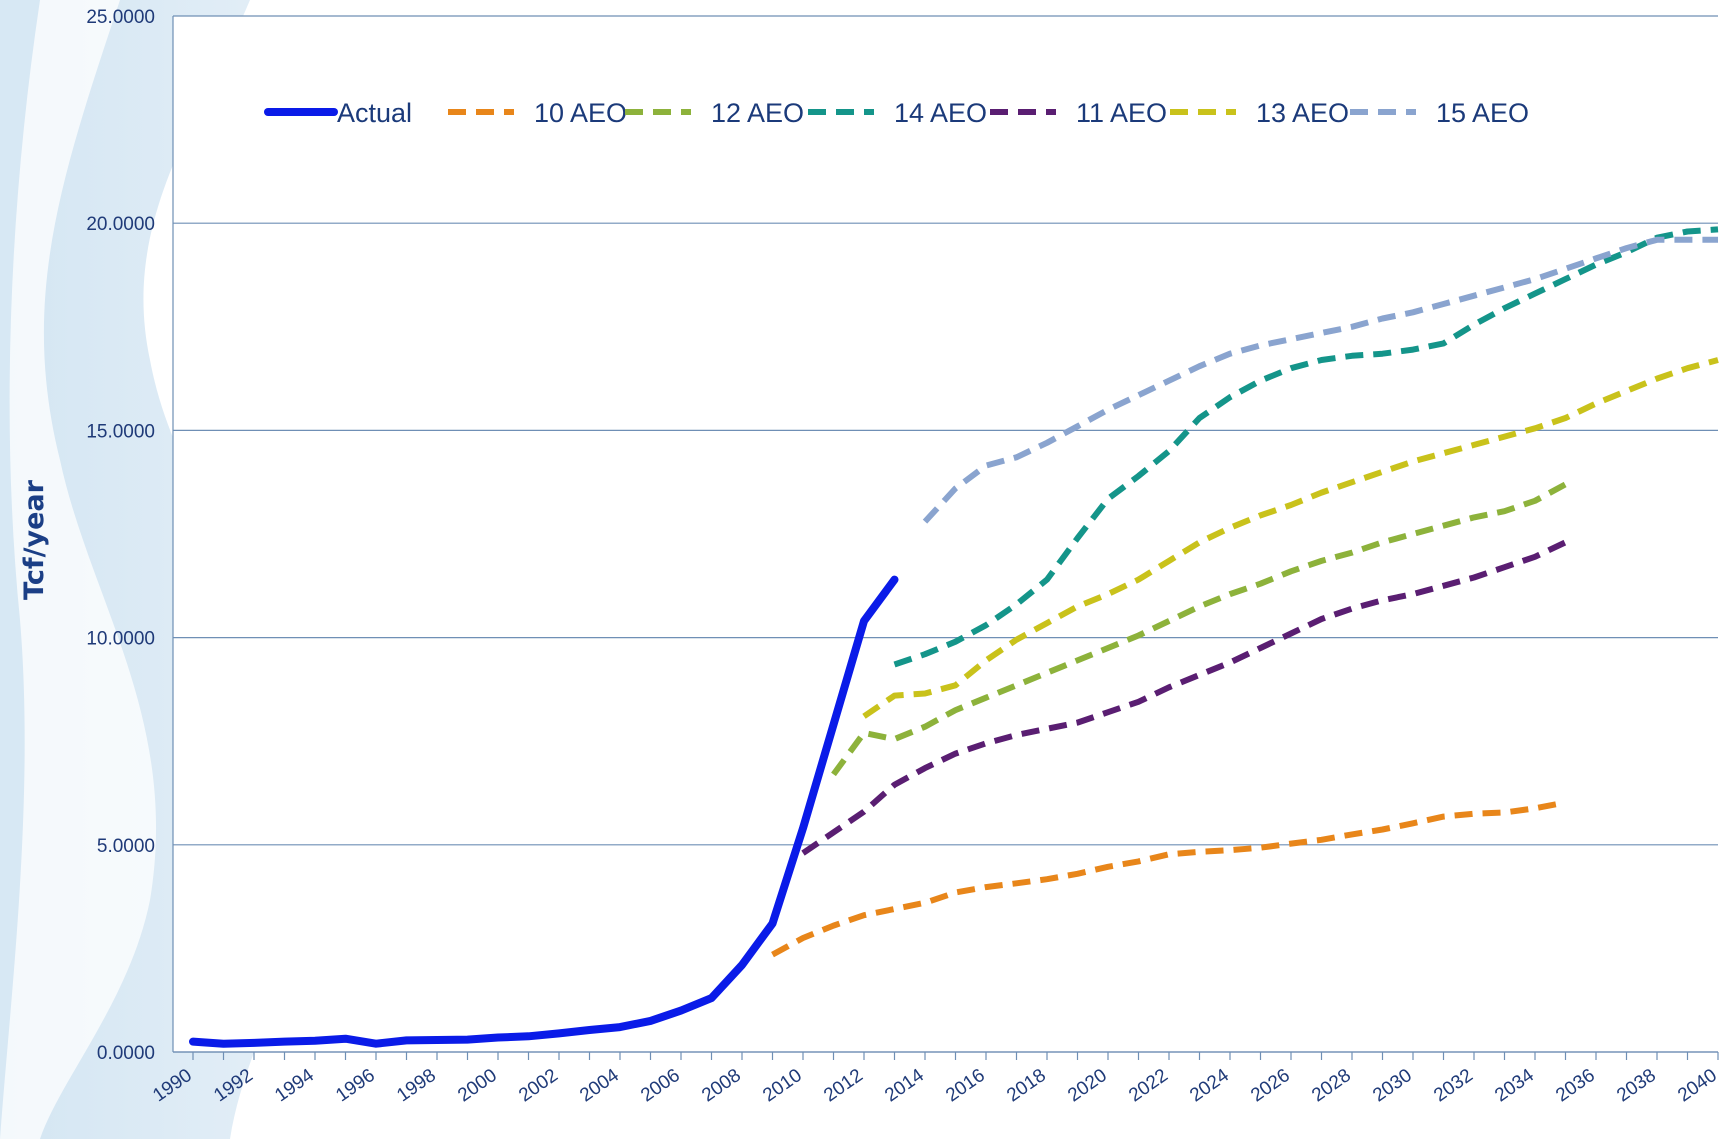 The width and height of the screenshot is (1723, 1139). I want to click on x-tick-label: 2034, so click(1514, 1086).